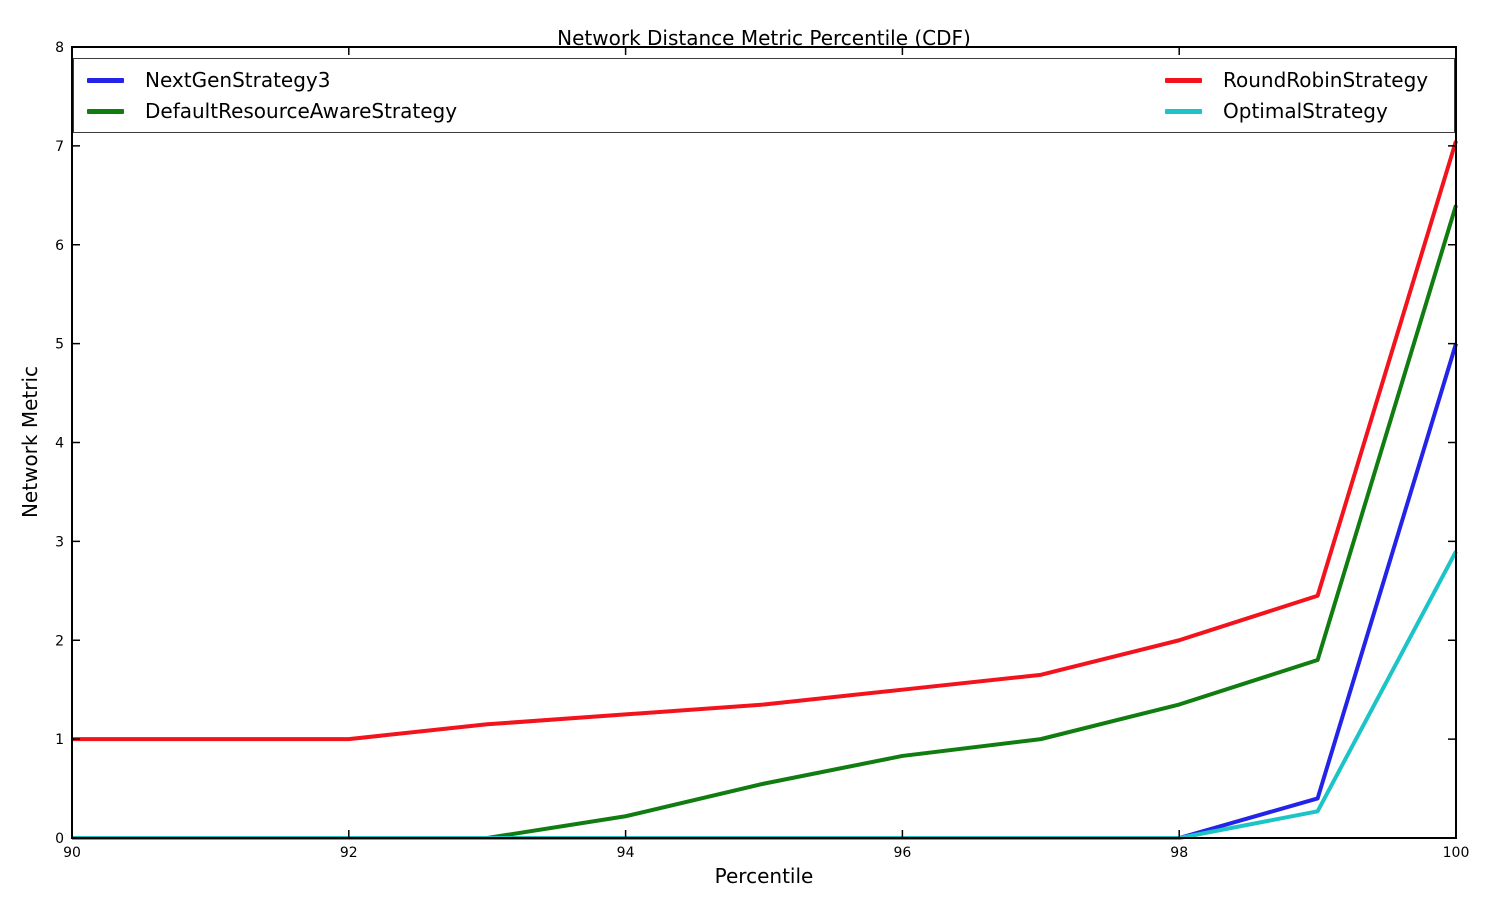 The width and height of the screenshot is (1506, 902). Describe the element at coordinates (59, 147) in the screenshot. I see `y-tick-label: 7` at that location.